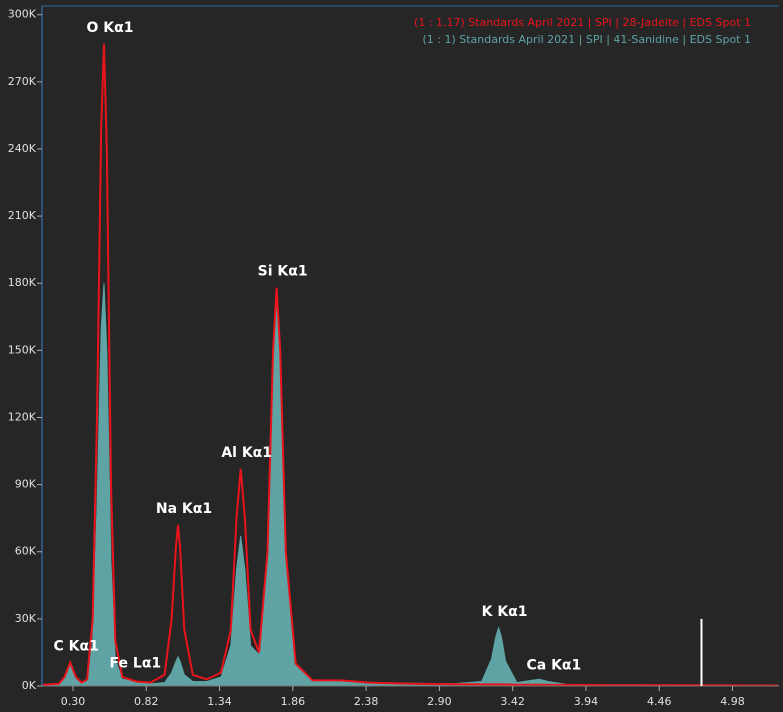 Image resolution: width=783 pixels, height=712 pixels. Describe the element at coordinates (22, 148) in the screenshot. I see `y-tick-label: 240K` at that location.